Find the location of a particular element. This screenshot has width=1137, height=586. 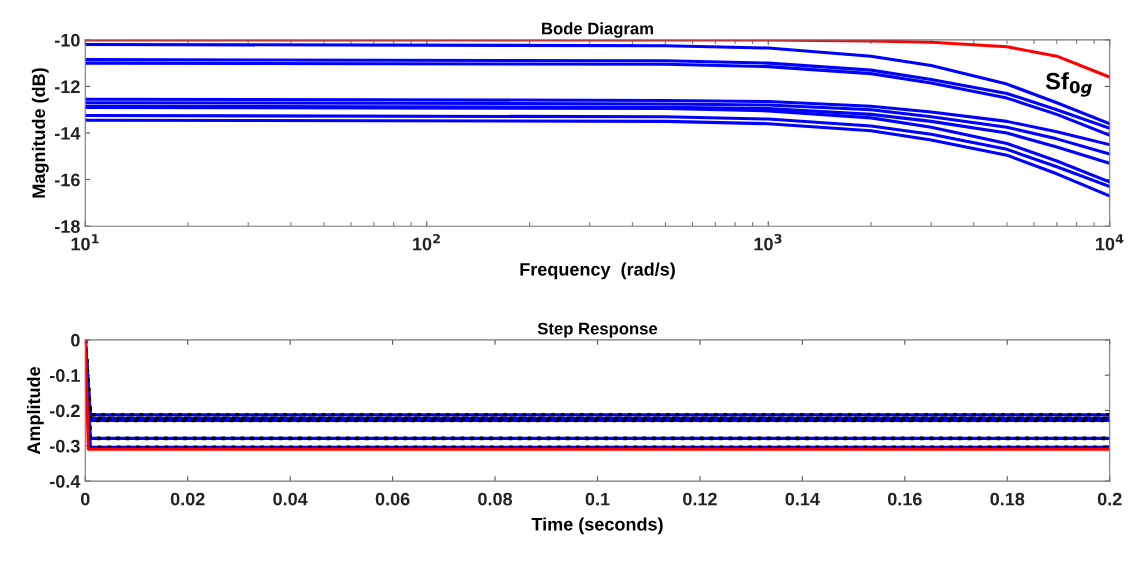

x-tick-label: 0.2 is located at coordinates (1109, 499).